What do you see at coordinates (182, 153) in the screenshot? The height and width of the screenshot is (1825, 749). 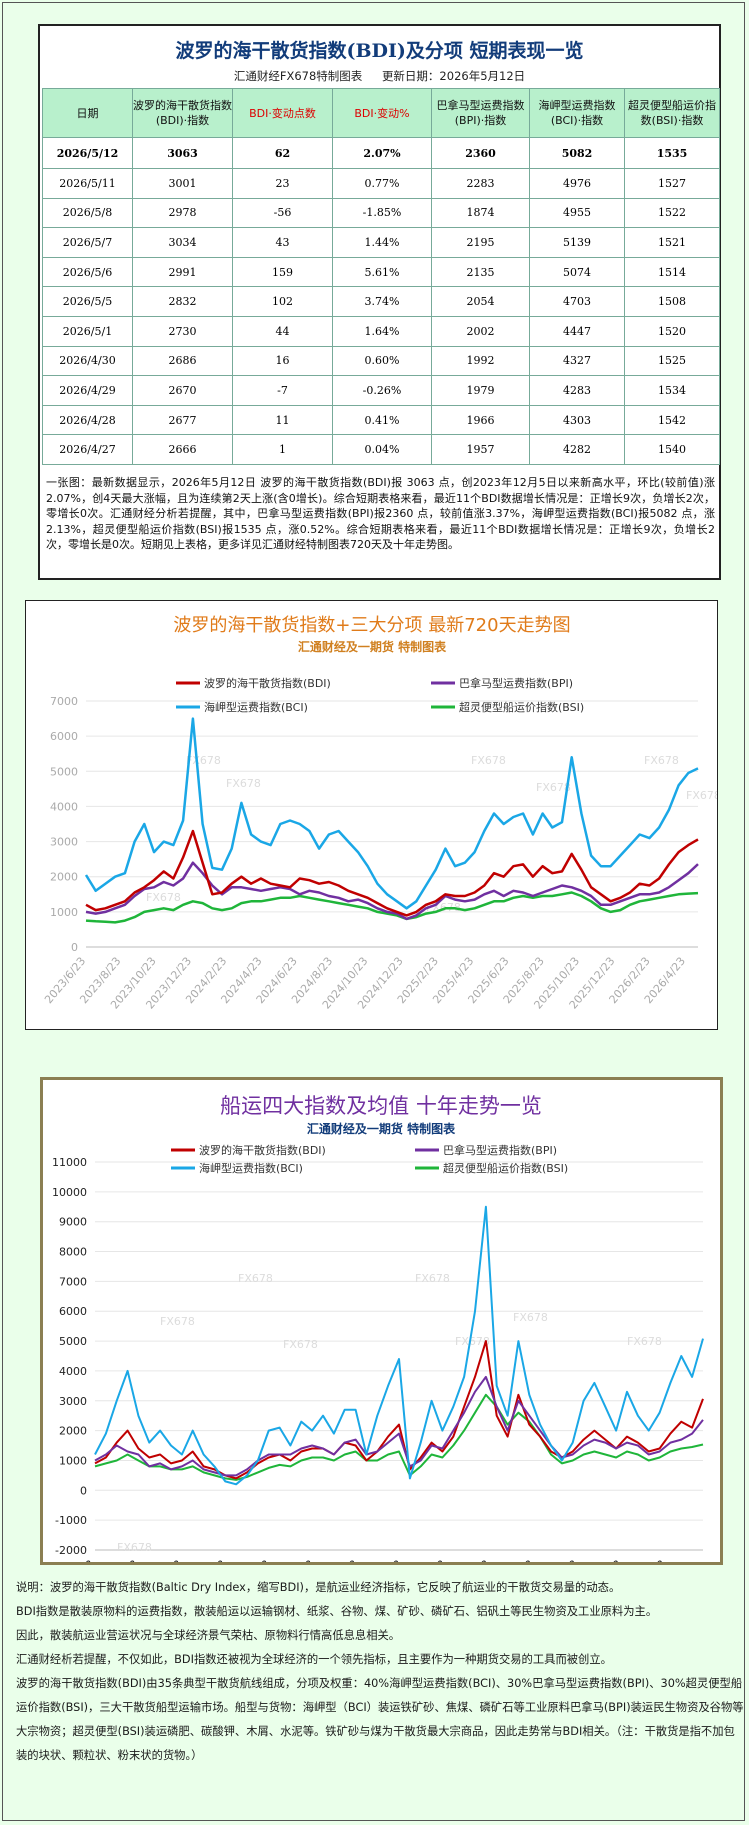 I see `table-cell: 3063` at bounding box center [182, 153].